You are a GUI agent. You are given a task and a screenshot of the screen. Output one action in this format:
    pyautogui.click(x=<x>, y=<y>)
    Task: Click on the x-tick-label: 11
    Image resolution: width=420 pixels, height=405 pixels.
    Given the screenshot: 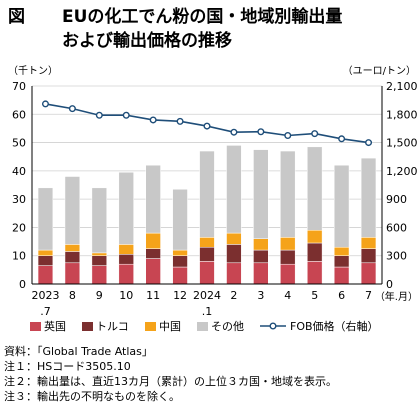 What is the action you would take?
    pyautogui.click(x=153, y=295)
    